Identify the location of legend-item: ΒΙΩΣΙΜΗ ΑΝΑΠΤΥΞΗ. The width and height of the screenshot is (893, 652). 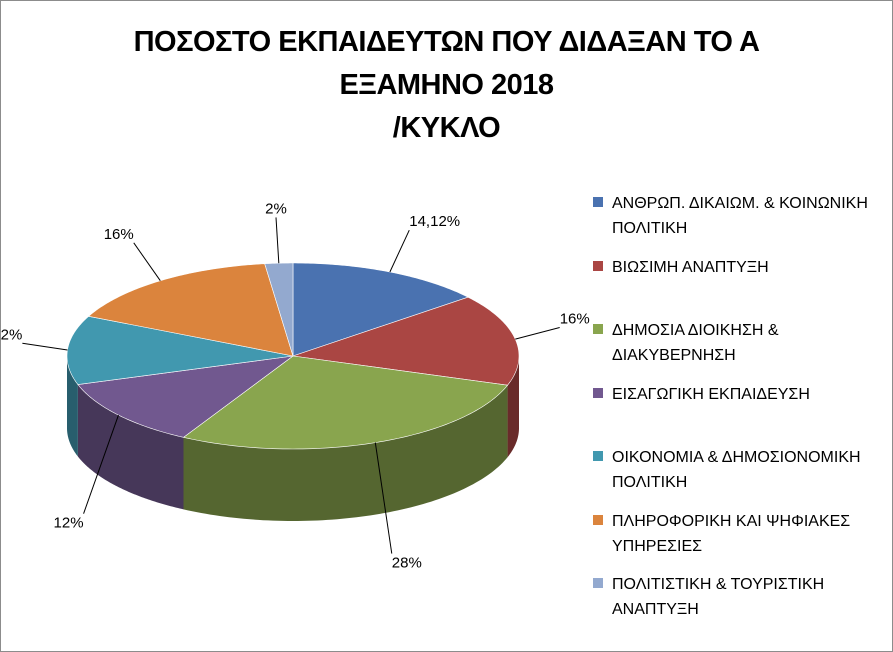
(730, 267).